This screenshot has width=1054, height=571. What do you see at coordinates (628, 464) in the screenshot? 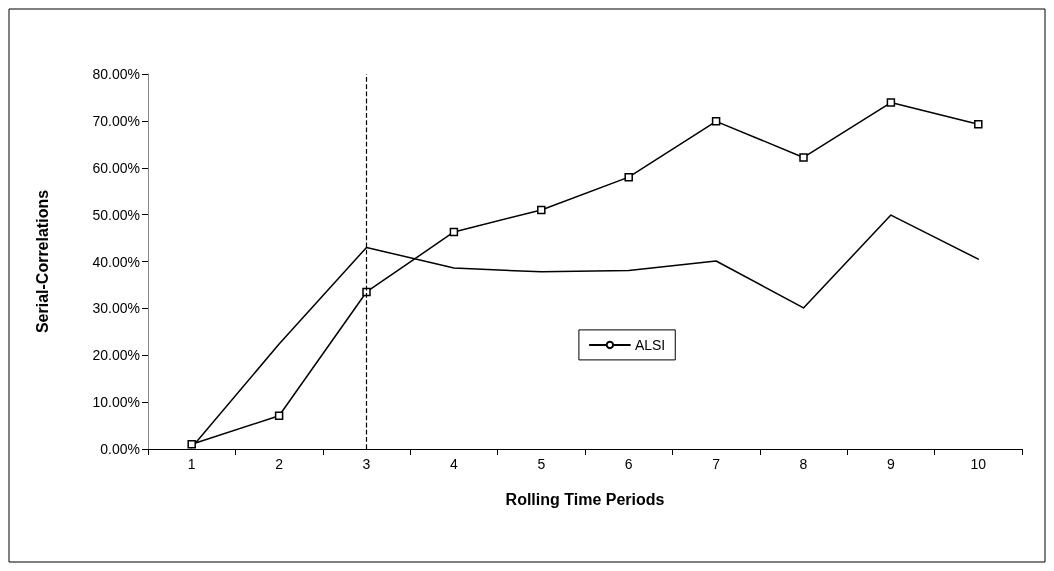
I see `x-tick-label: 6` at bounding box center [628, 464].